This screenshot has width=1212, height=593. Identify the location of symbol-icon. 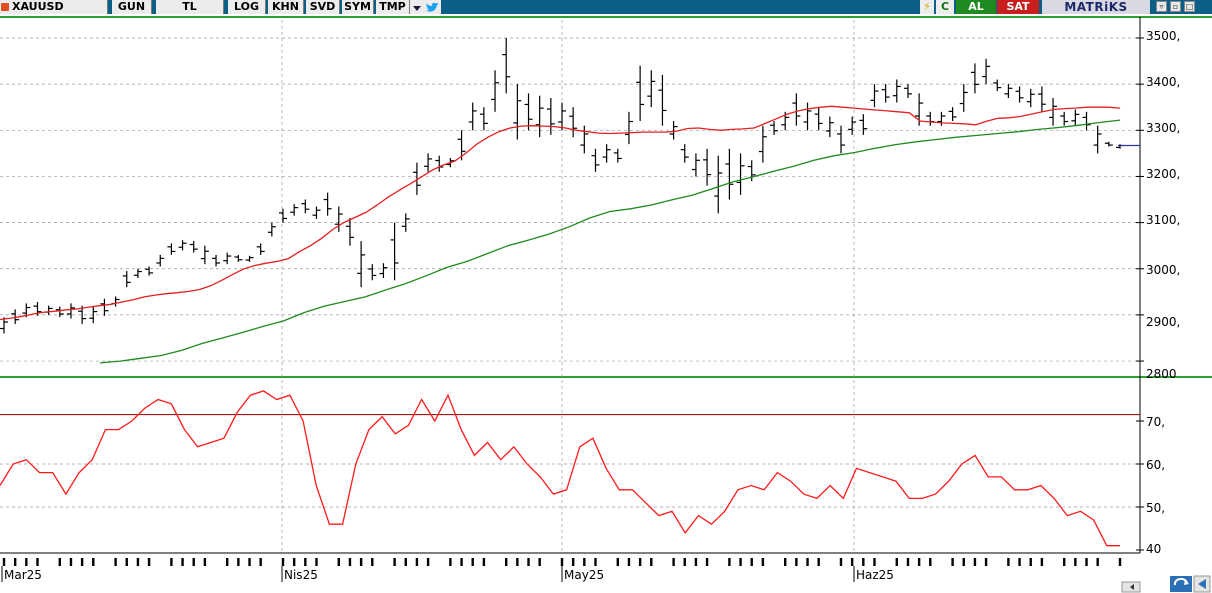
(5, 7).